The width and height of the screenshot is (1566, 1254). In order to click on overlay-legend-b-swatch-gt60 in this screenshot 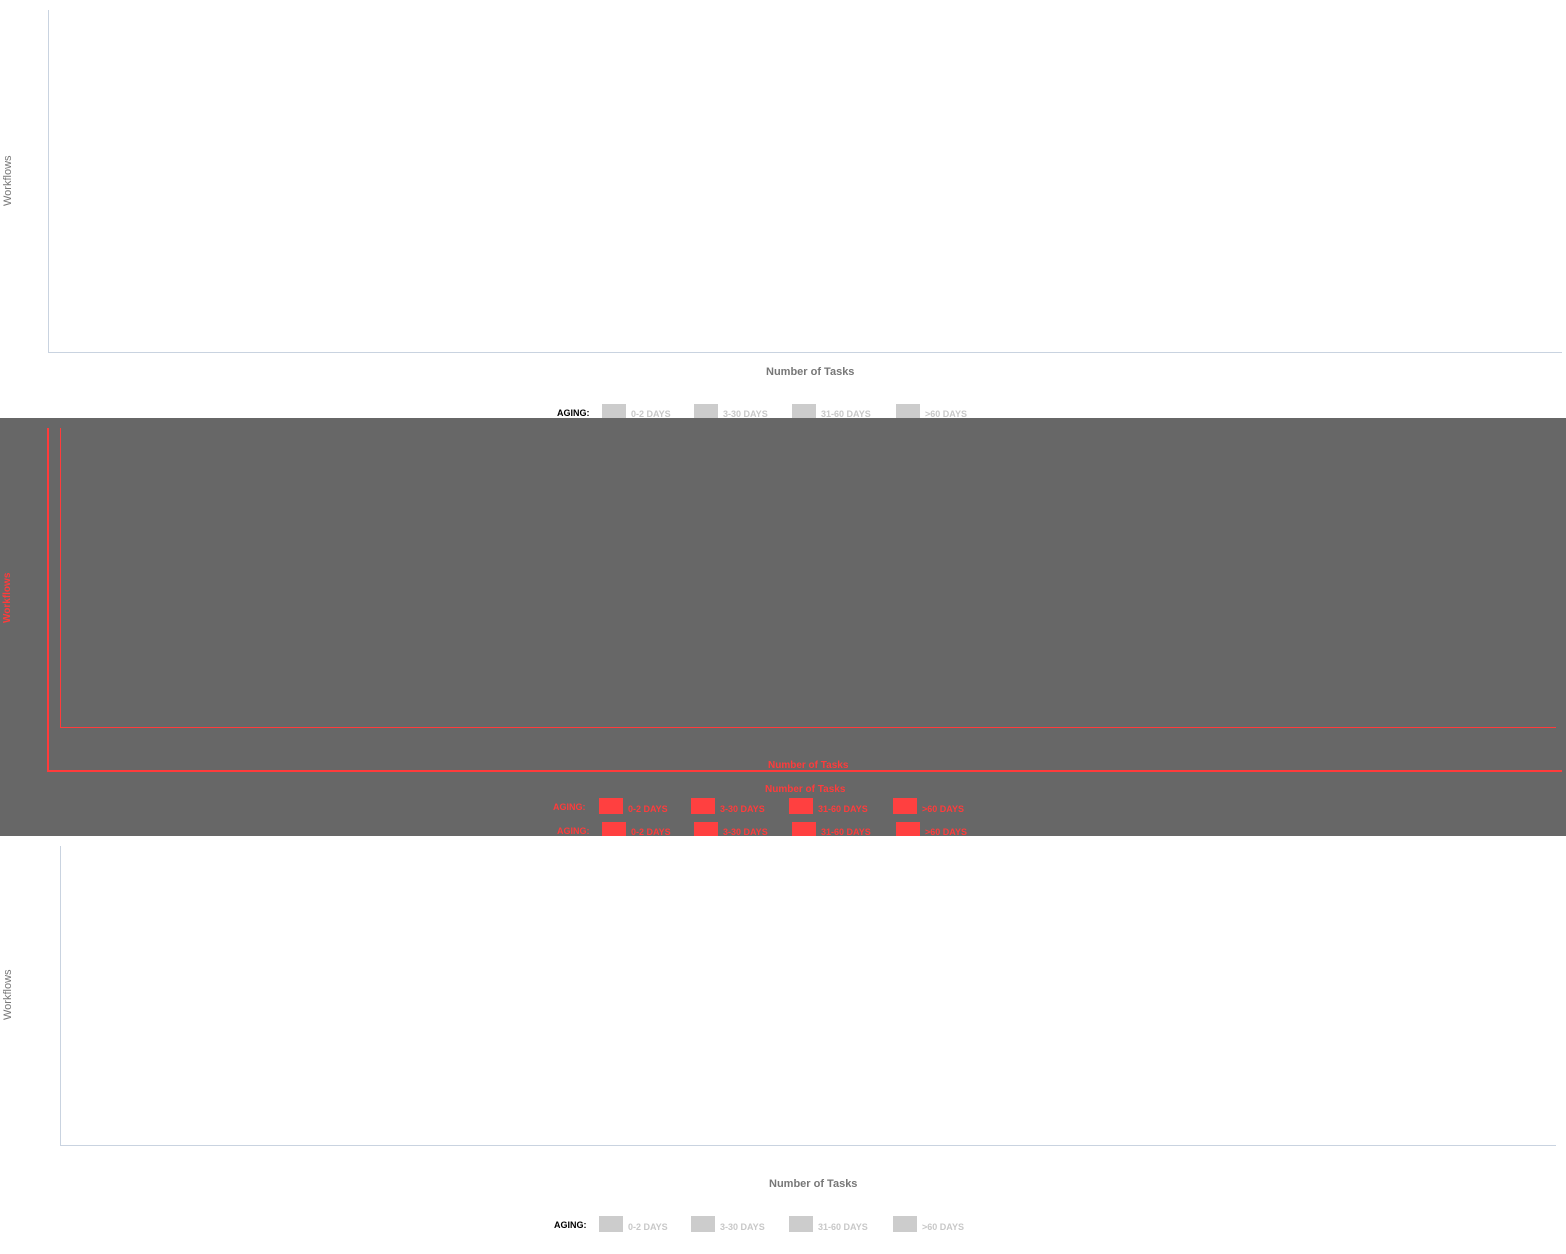, I will do `click(908, 829)`.